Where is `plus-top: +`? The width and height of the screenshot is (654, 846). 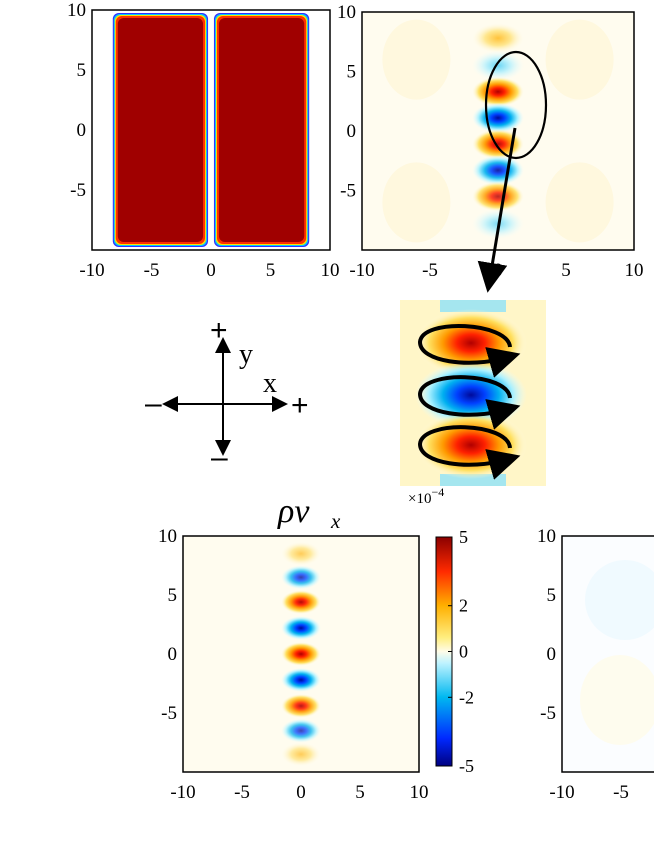
plus-top: + is located at coordinates (219, 330).